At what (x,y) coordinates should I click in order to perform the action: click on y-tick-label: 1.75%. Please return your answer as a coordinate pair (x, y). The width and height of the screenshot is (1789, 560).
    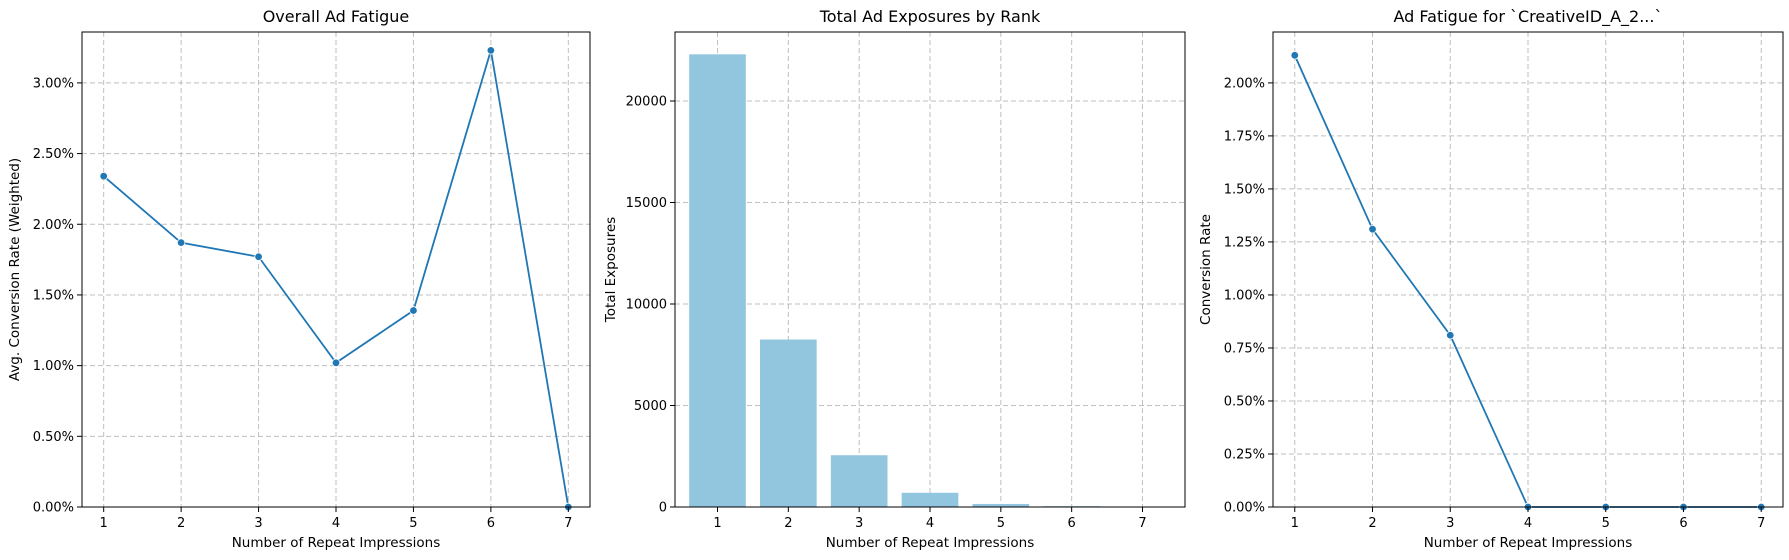
    Looking at the image, I should click on (1244, 136).